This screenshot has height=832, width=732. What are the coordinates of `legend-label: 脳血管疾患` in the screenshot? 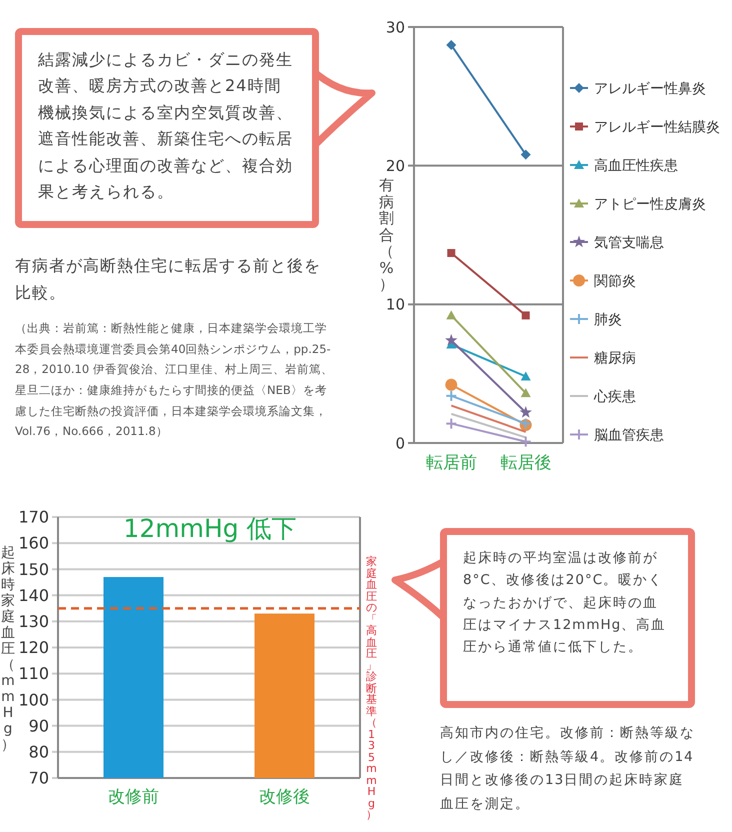 It's located at (629, 436).